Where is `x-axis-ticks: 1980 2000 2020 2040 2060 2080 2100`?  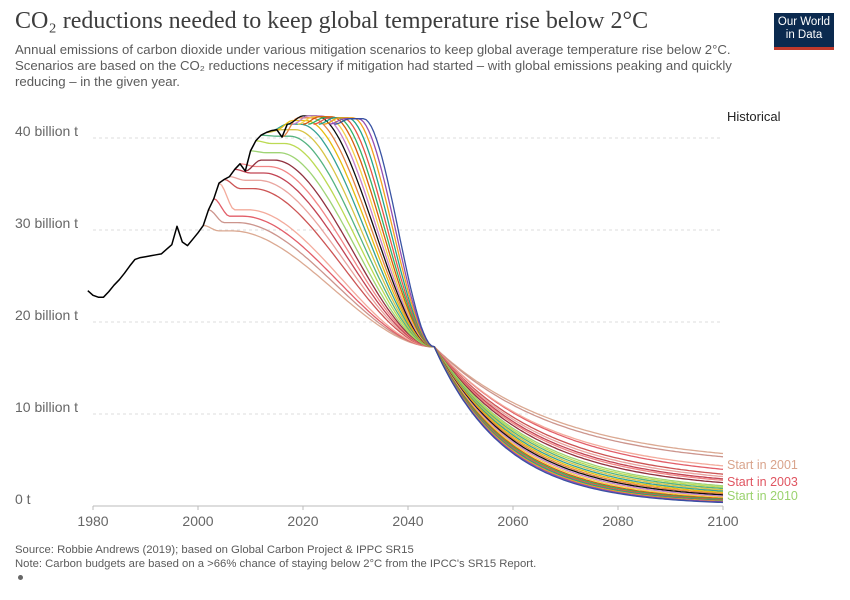 x-axis-ticks: 1980 2000 2020 2040 2060 2080 2100 is located at coordinates (408, 517).